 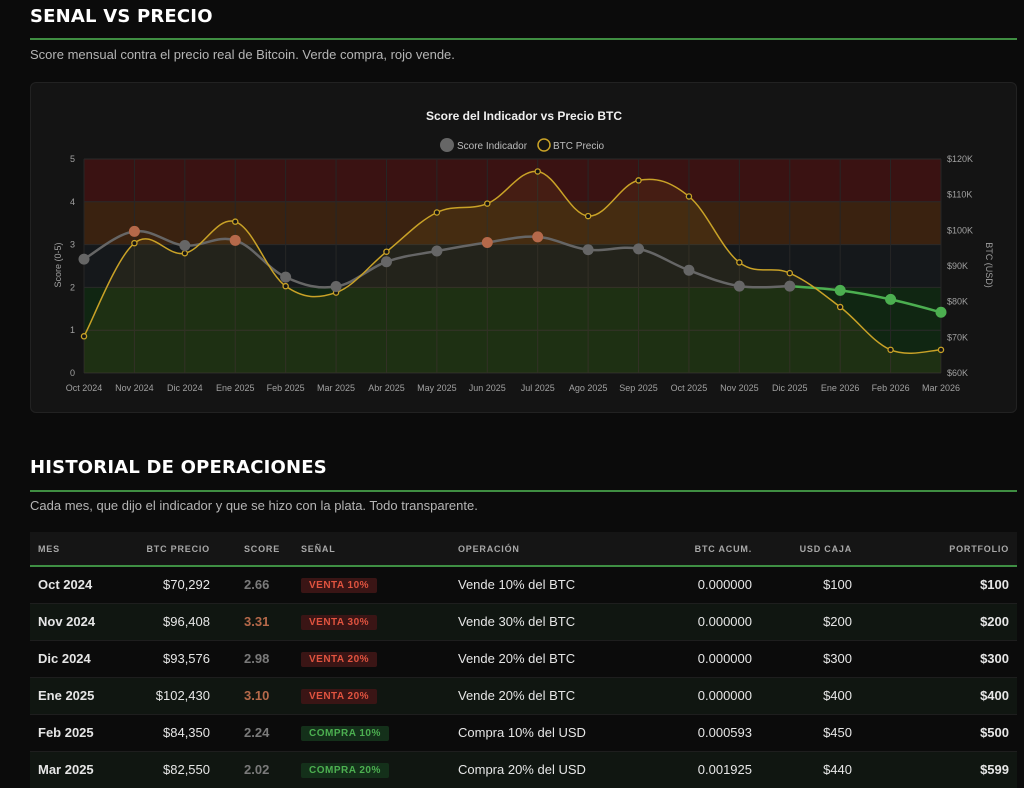 I want to click on section-title-historial: HISTORIAL DE OPERACIONES, so click(x=178, y=467).